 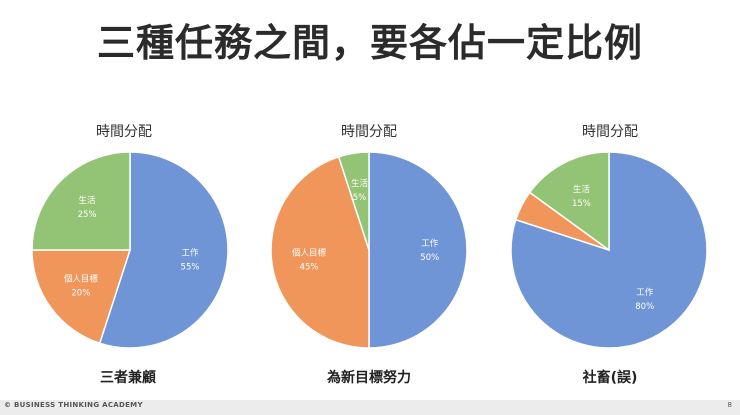 I want to click on chart-3-title: 時間分配, so click(x=610, y=132).